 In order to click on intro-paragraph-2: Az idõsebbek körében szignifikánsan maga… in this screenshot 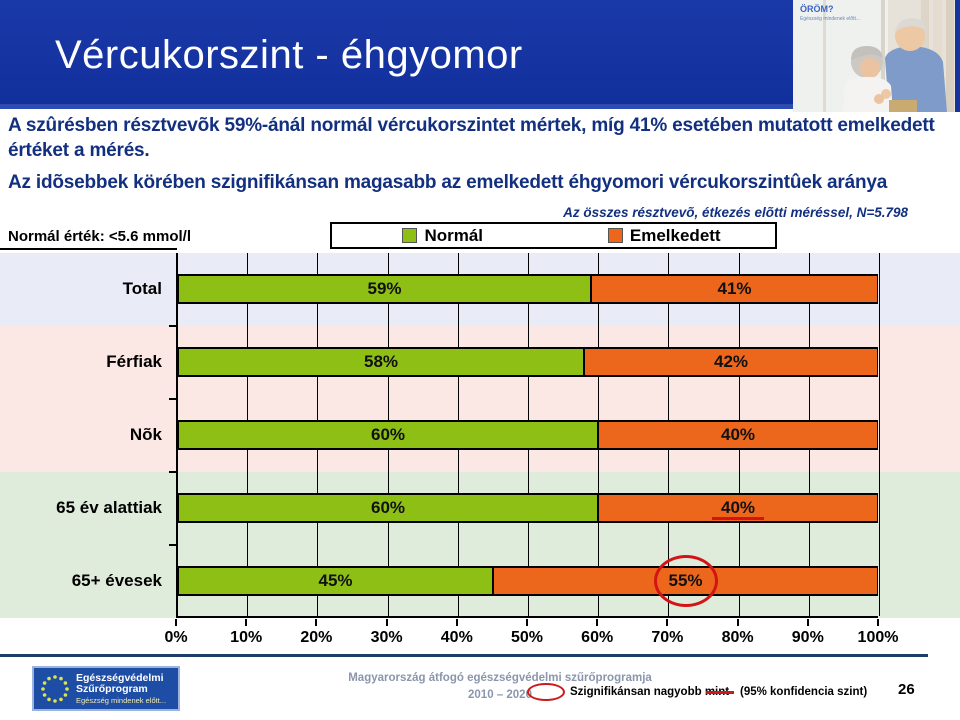, I will do `click(448, 182)`.